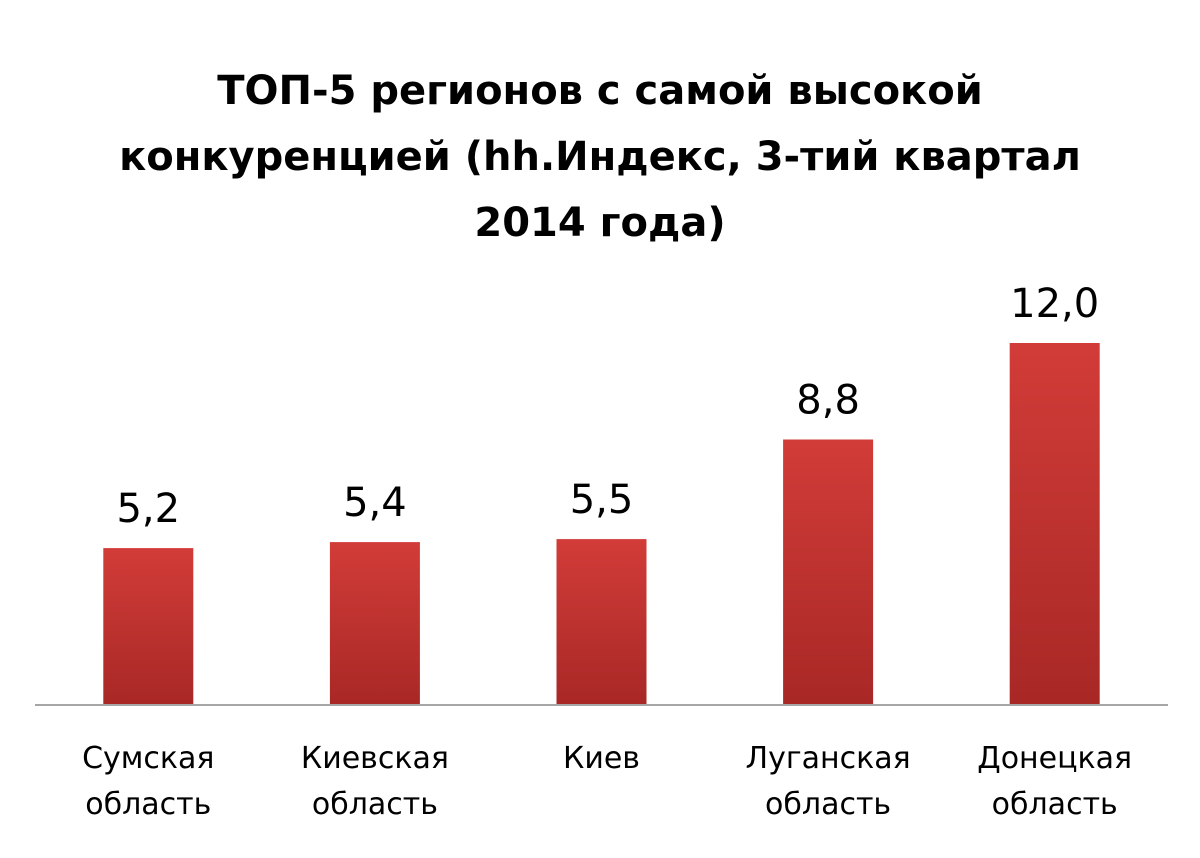 This screenshot has width=1200, height=858. What do you see at coordinates (828, 758) in the screenshot?
I see `category-label-line: Луганская` at bounding box center [828, 758].